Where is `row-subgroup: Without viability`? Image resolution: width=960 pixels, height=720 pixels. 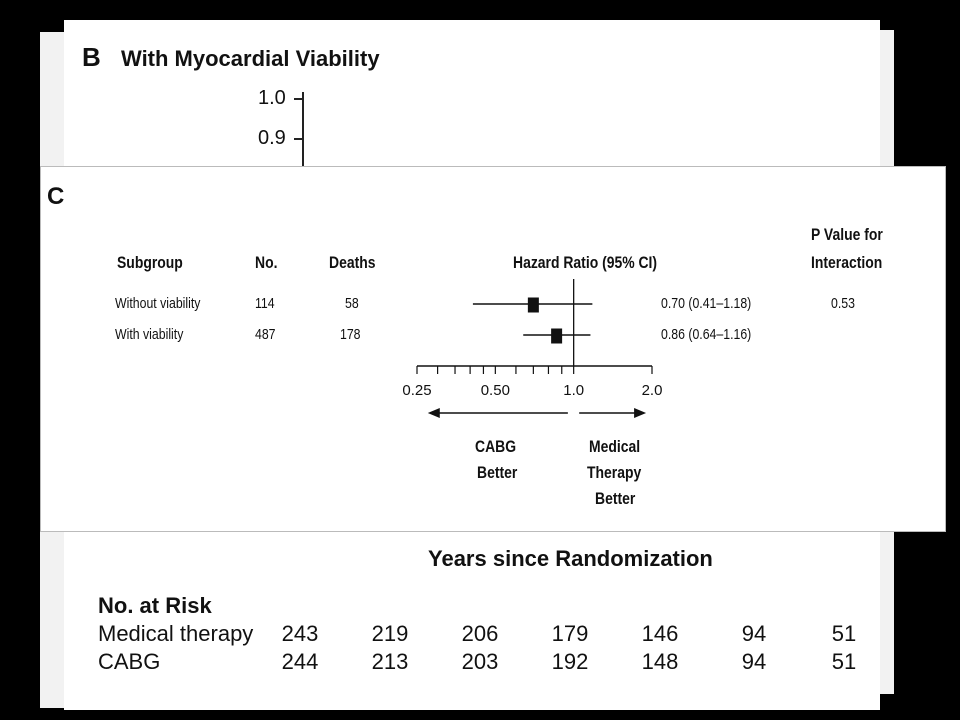
row-subgroup: Without viability is located at coordinates (158, 303).